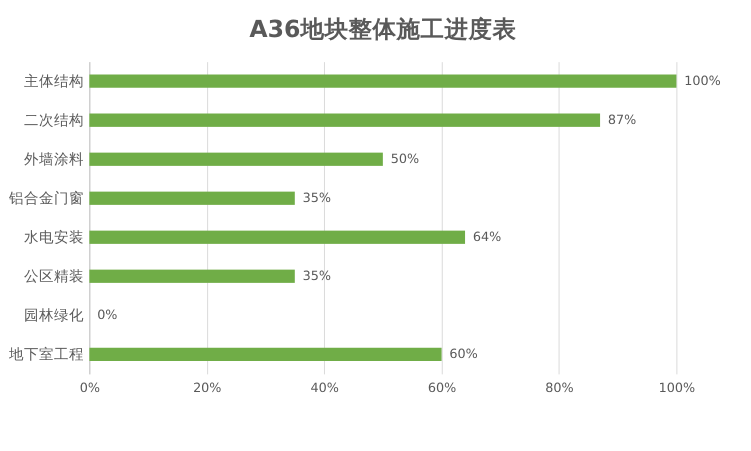  Describe the element at coordinates (54, 315) in the screenshot. I see `y-tick-label: 园林绿化` at that location.